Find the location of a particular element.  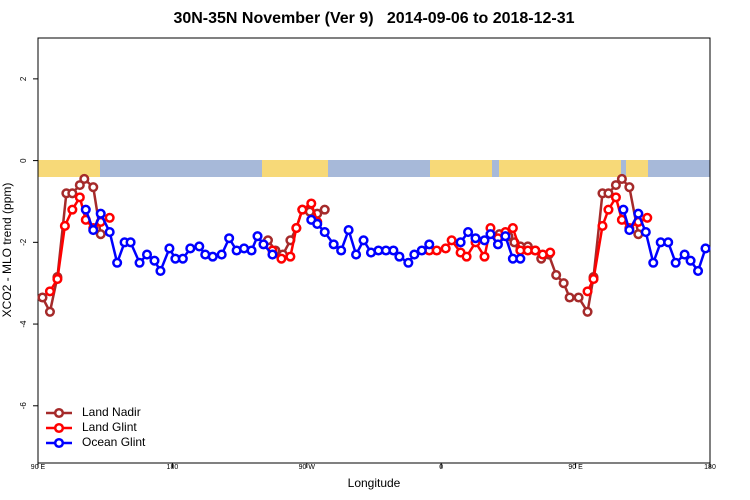

x-tick-label: 180 is located at coordinates (710, 467).